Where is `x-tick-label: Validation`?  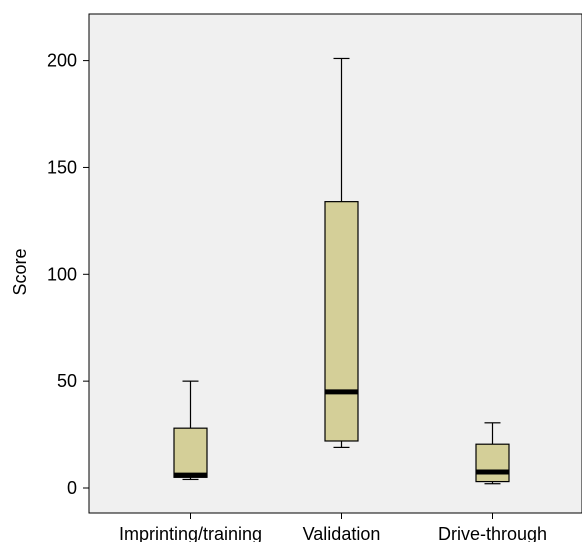
x-tick-label: Validation is located at coordinates (342, 533).